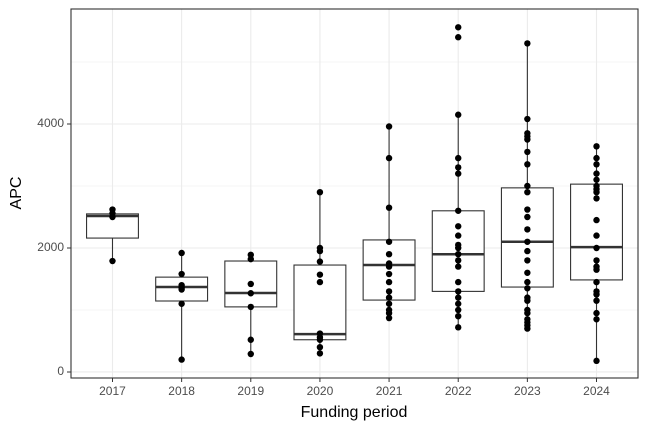 This screenshot has width=648, height=432. What do you see at coordinates (389, 391) in the screenshot?
I see `x-tick-label: 2021` at bounding box center [389, 391].